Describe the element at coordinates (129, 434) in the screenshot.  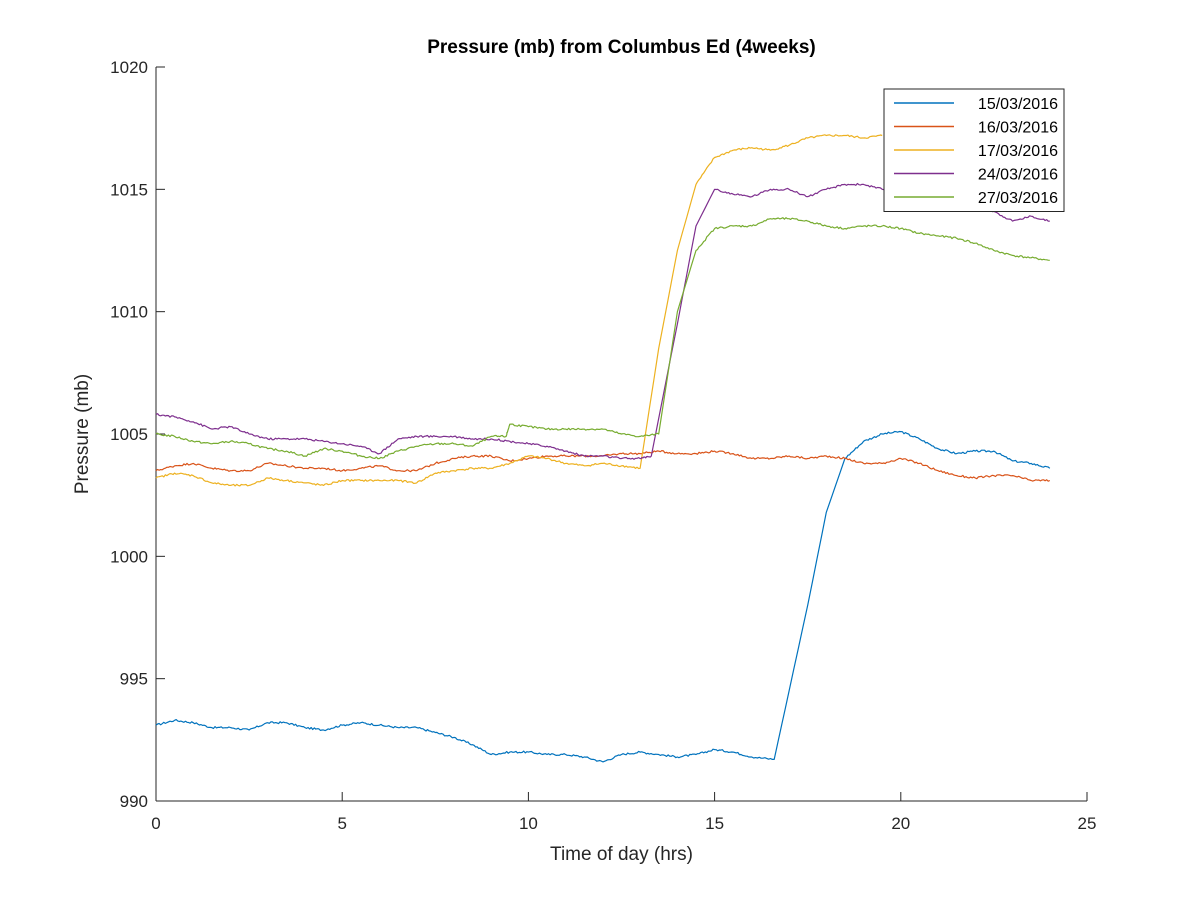
I see `y-tick-label: 1005` at that location.